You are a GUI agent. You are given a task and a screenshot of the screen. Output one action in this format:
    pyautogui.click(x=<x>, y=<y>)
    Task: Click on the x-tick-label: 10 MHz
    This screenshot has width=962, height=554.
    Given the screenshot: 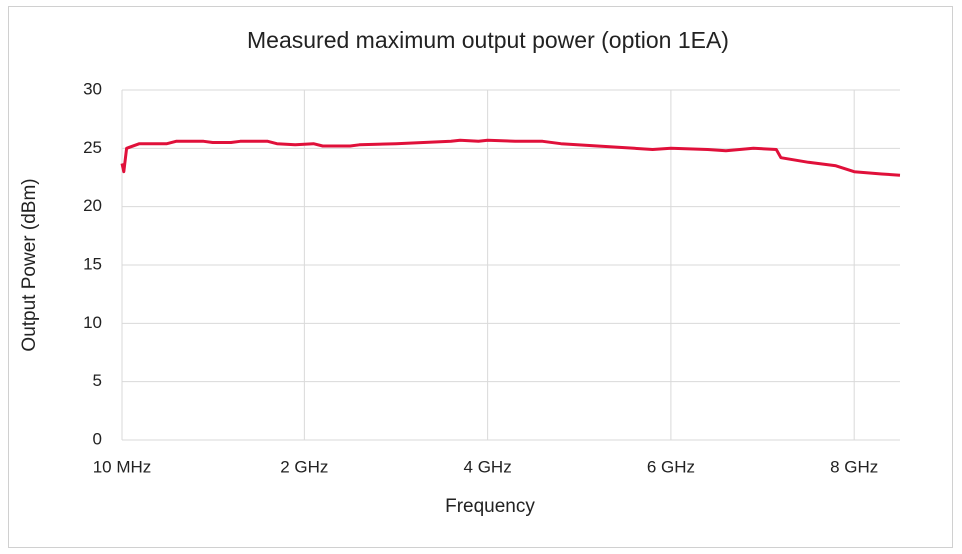 What is the action you would take?
    pyautogui.click(x=122, y=466)
    